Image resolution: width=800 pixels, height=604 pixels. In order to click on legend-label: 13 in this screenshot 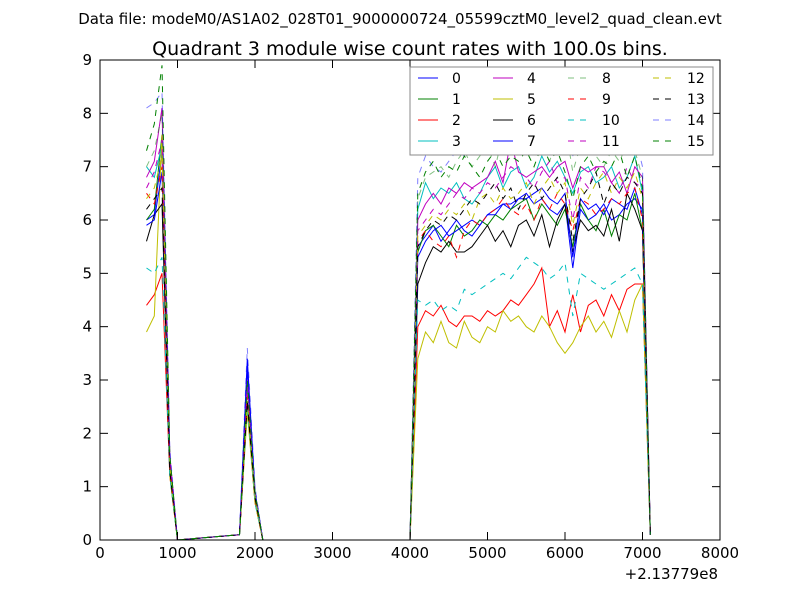, I will do `click(696, 100)`.